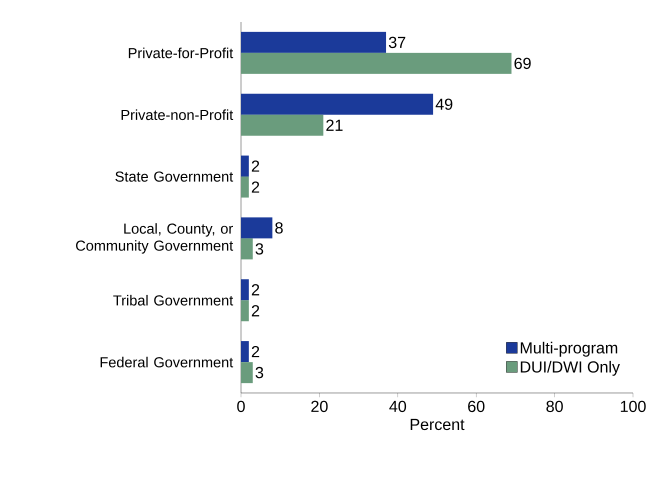 This screenshot has width=665, height=483. Describe the element at coordinates (397, 406) in the screenshot. I see `x-tick-label: 40` at that location.